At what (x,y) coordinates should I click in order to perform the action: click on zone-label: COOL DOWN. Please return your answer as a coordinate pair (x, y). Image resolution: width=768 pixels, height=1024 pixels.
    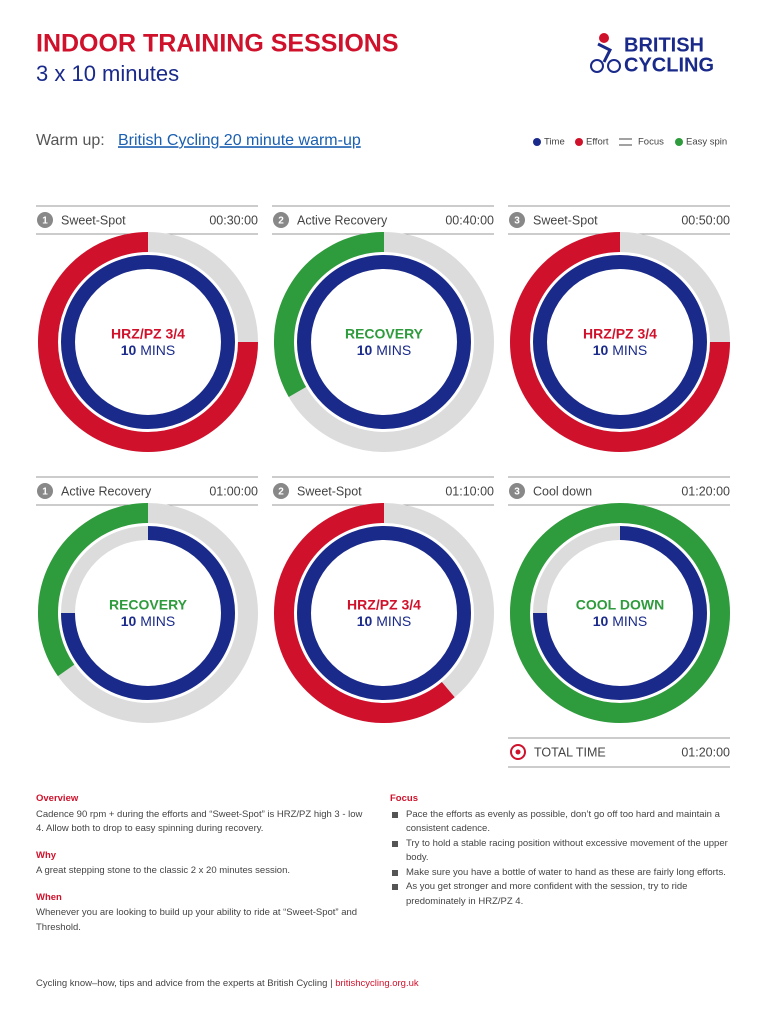
    Looking at the image, I should click on (620, 605).